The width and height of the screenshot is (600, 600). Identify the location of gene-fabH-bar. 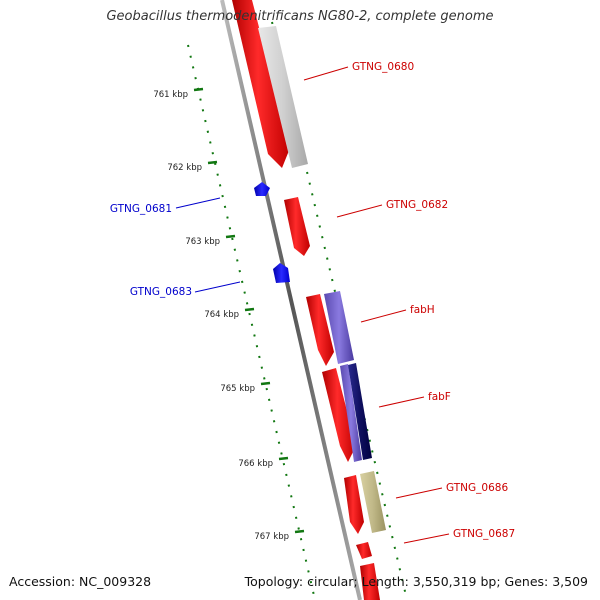
(320, 330).